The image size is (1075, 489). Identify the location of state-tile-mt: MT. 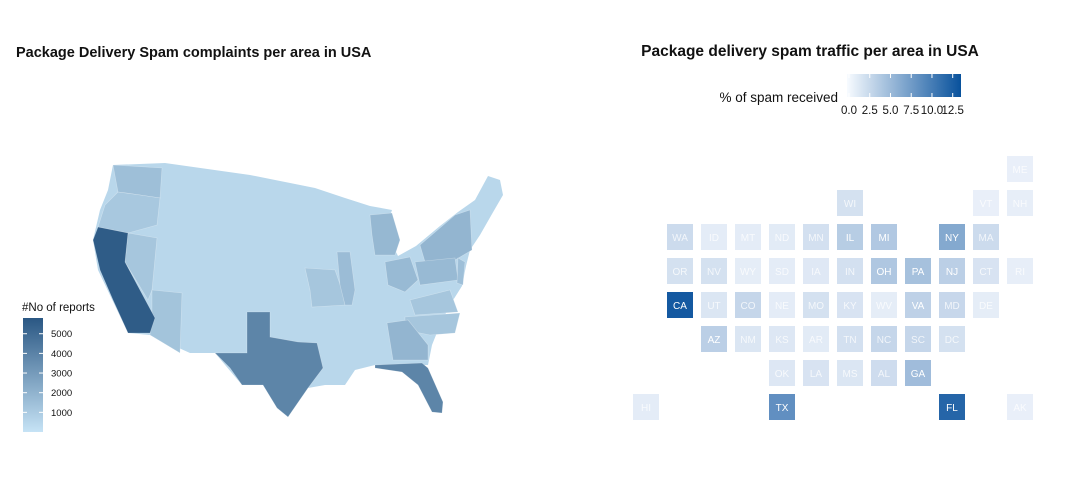
(748, 237).